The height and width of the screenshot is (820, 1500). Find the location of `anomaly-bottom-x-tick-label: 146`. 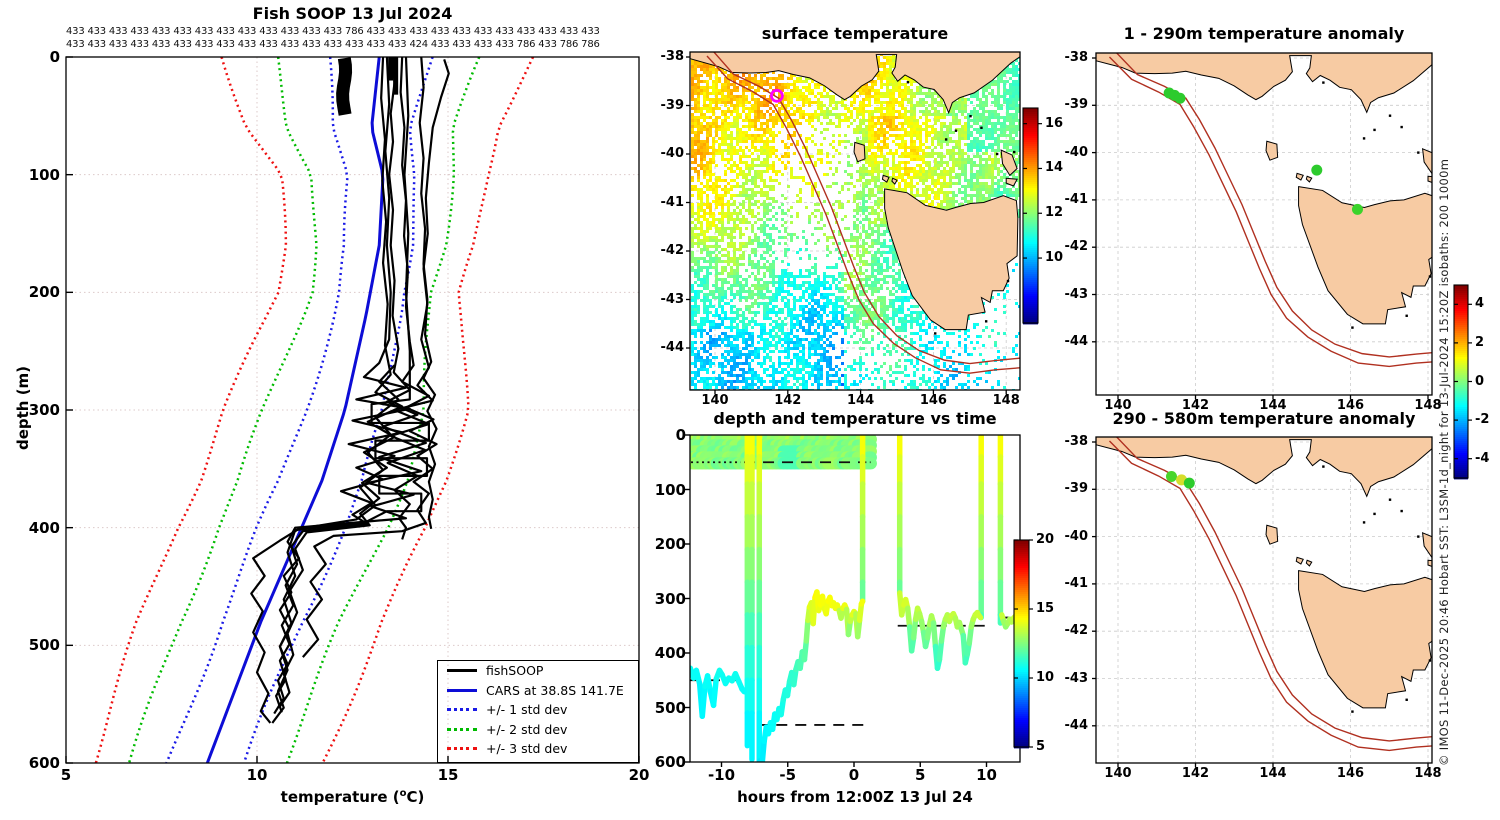

anomaly-bottom-x-tick-label: 146 is located at coordinates (1350, 773).